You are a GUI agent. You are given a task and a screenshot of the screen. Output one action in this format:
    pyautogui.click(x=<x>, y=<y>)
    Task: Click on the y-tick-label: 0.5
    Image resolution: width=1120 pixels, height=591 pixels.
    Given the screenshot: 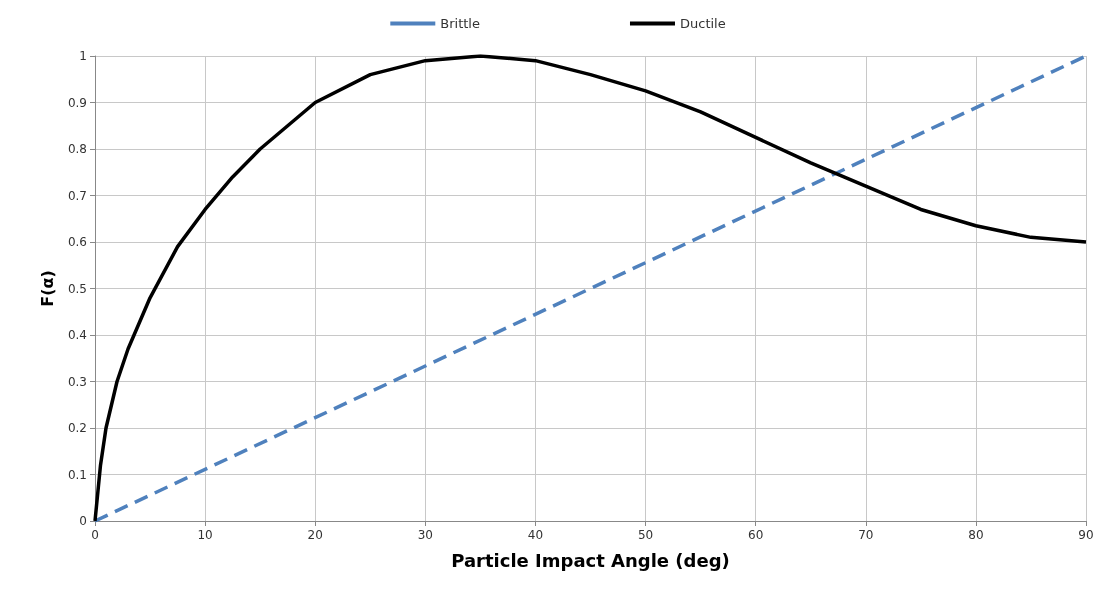 What is the action you would take?
    pyautogui.click(x=77, y=288)
    